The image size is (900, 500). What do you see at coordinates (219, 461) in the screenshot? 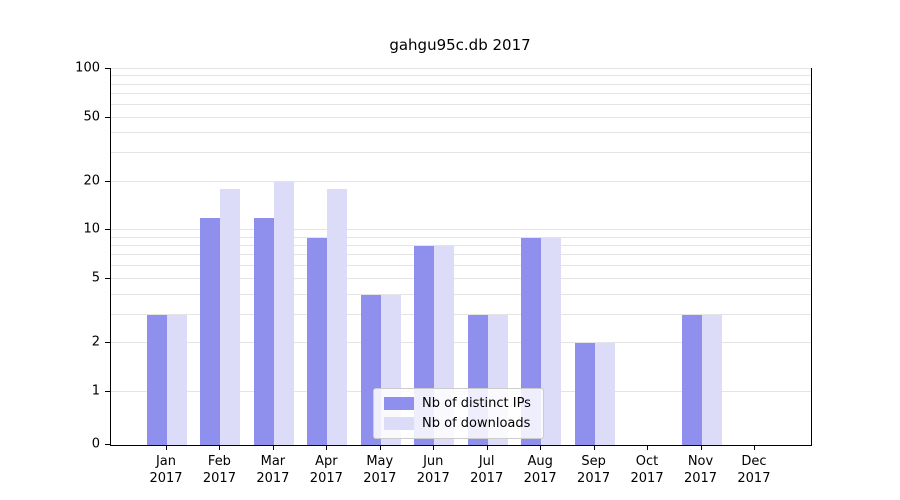
I see `x-tick-month: Feb` at bounding box center [219, 461].